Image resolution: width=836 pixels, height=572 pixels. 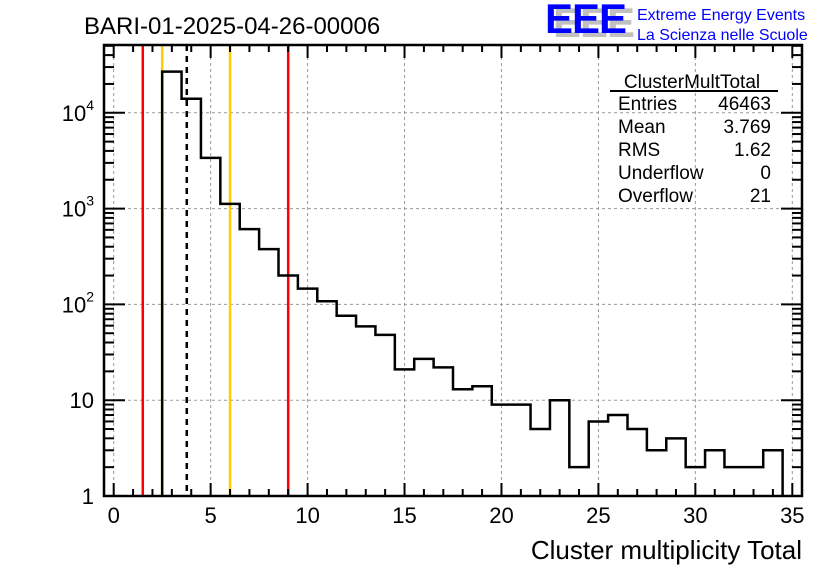 I want to click on logo-line2: La Scienza nelle Scuole, so click(x=722, y=35).